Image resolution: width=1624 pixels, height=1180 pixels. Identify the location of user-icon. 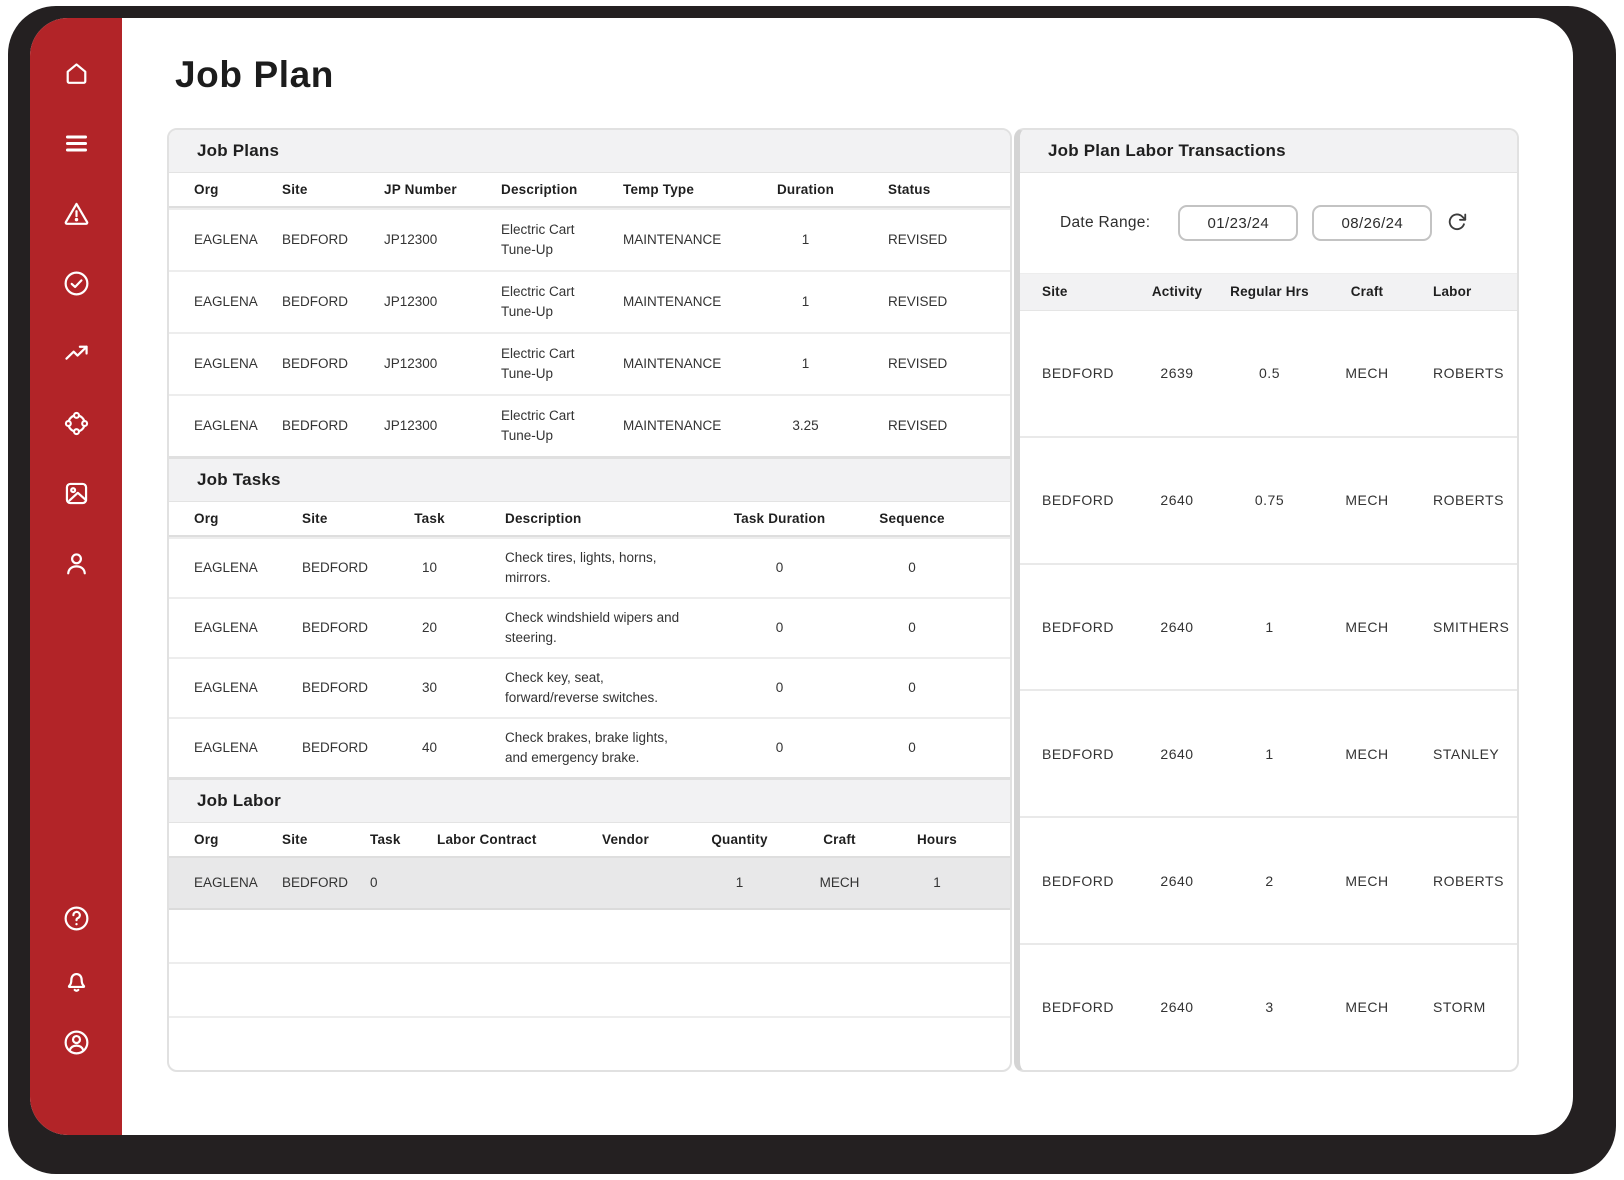
(76, 565).